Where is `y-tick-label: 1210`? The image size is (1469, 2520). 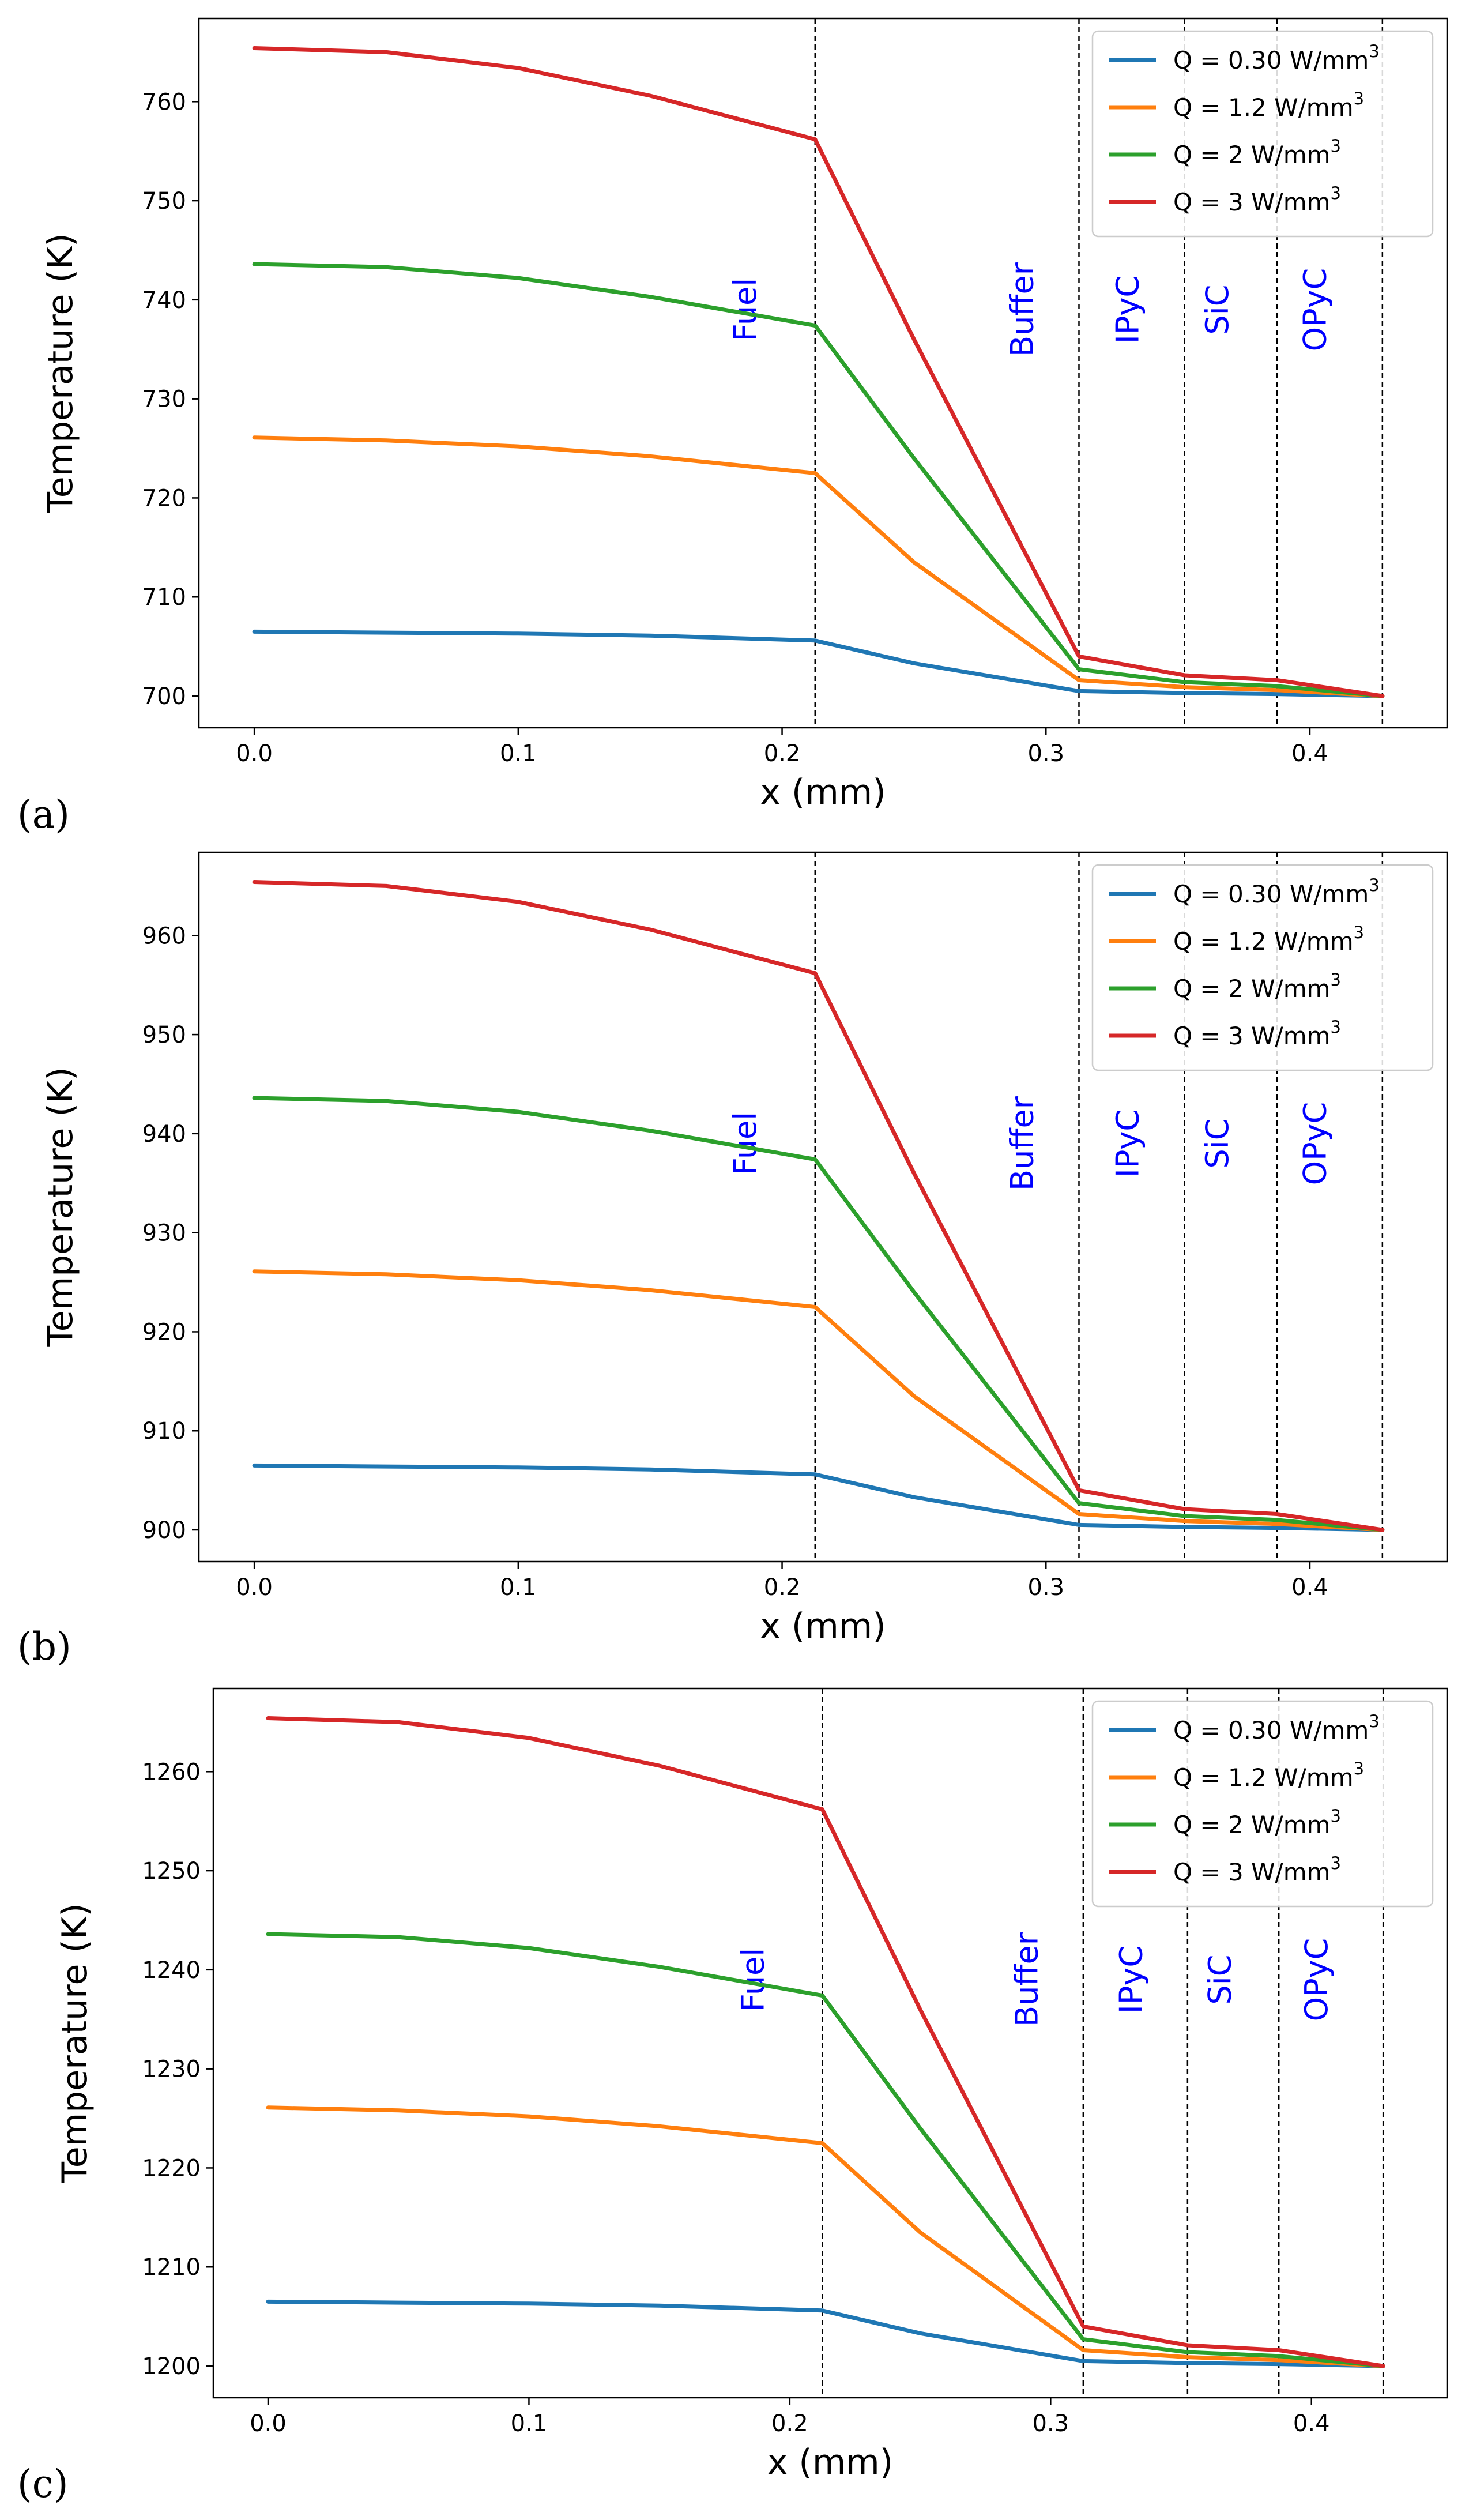 y-tick-label: 1210 is located at coordinates (171, 2268).